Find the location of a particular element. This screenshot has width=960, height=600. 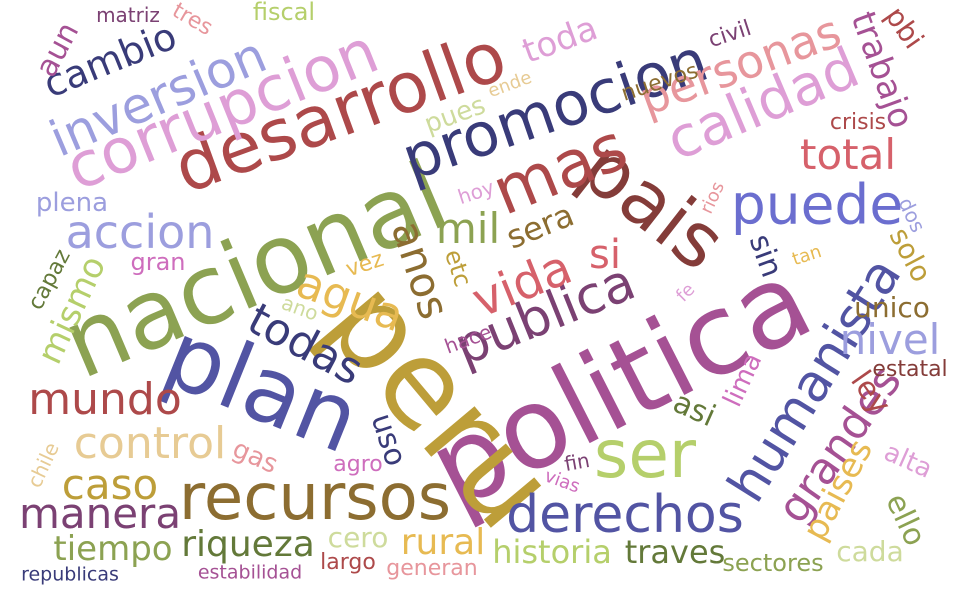

word-accion: accion is located at coordinates (140, 232).